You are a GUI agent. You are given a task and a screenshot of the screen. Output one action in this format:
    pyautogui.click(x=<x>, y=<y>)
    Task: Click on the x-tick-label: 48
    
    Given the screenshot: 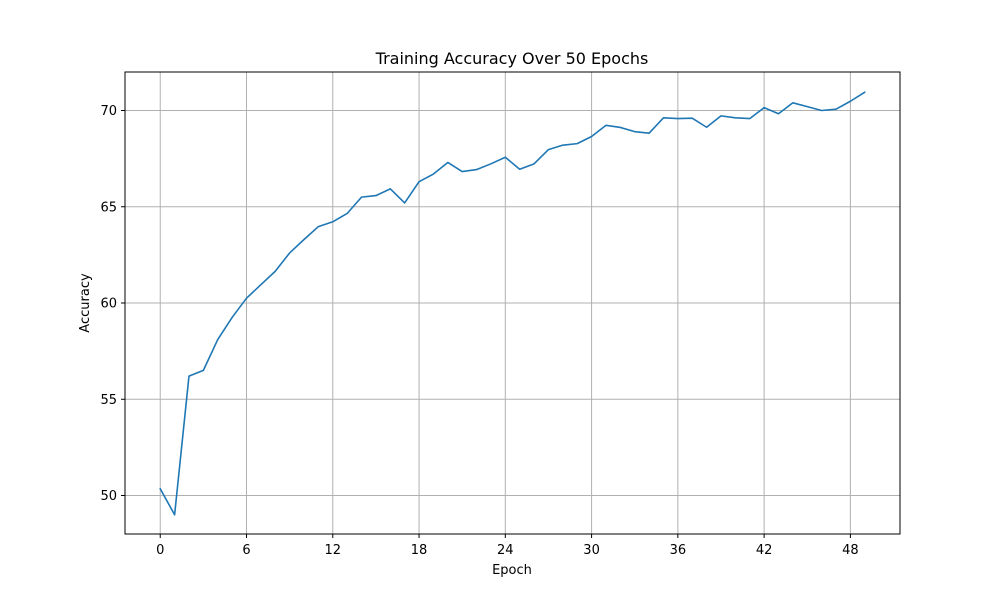 What is the action you would take?
    pyautogui.click(x=850, y=550)
    